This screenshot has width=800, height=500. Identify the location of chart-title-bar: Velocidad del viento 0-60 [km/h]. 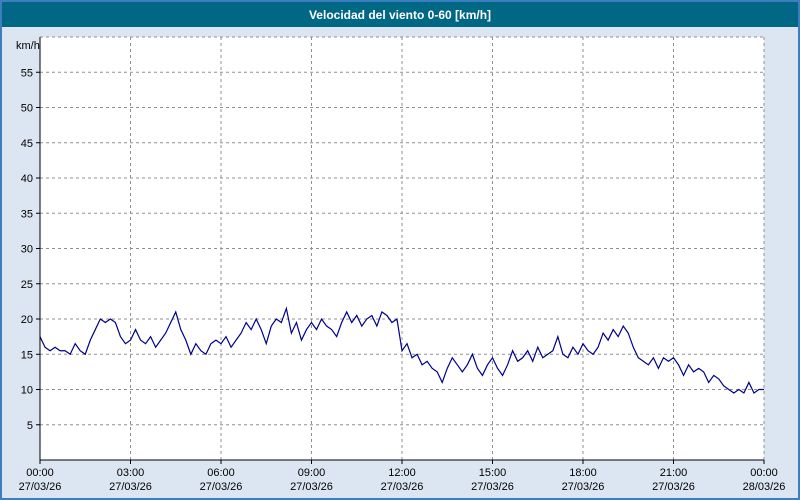
(400, 14).